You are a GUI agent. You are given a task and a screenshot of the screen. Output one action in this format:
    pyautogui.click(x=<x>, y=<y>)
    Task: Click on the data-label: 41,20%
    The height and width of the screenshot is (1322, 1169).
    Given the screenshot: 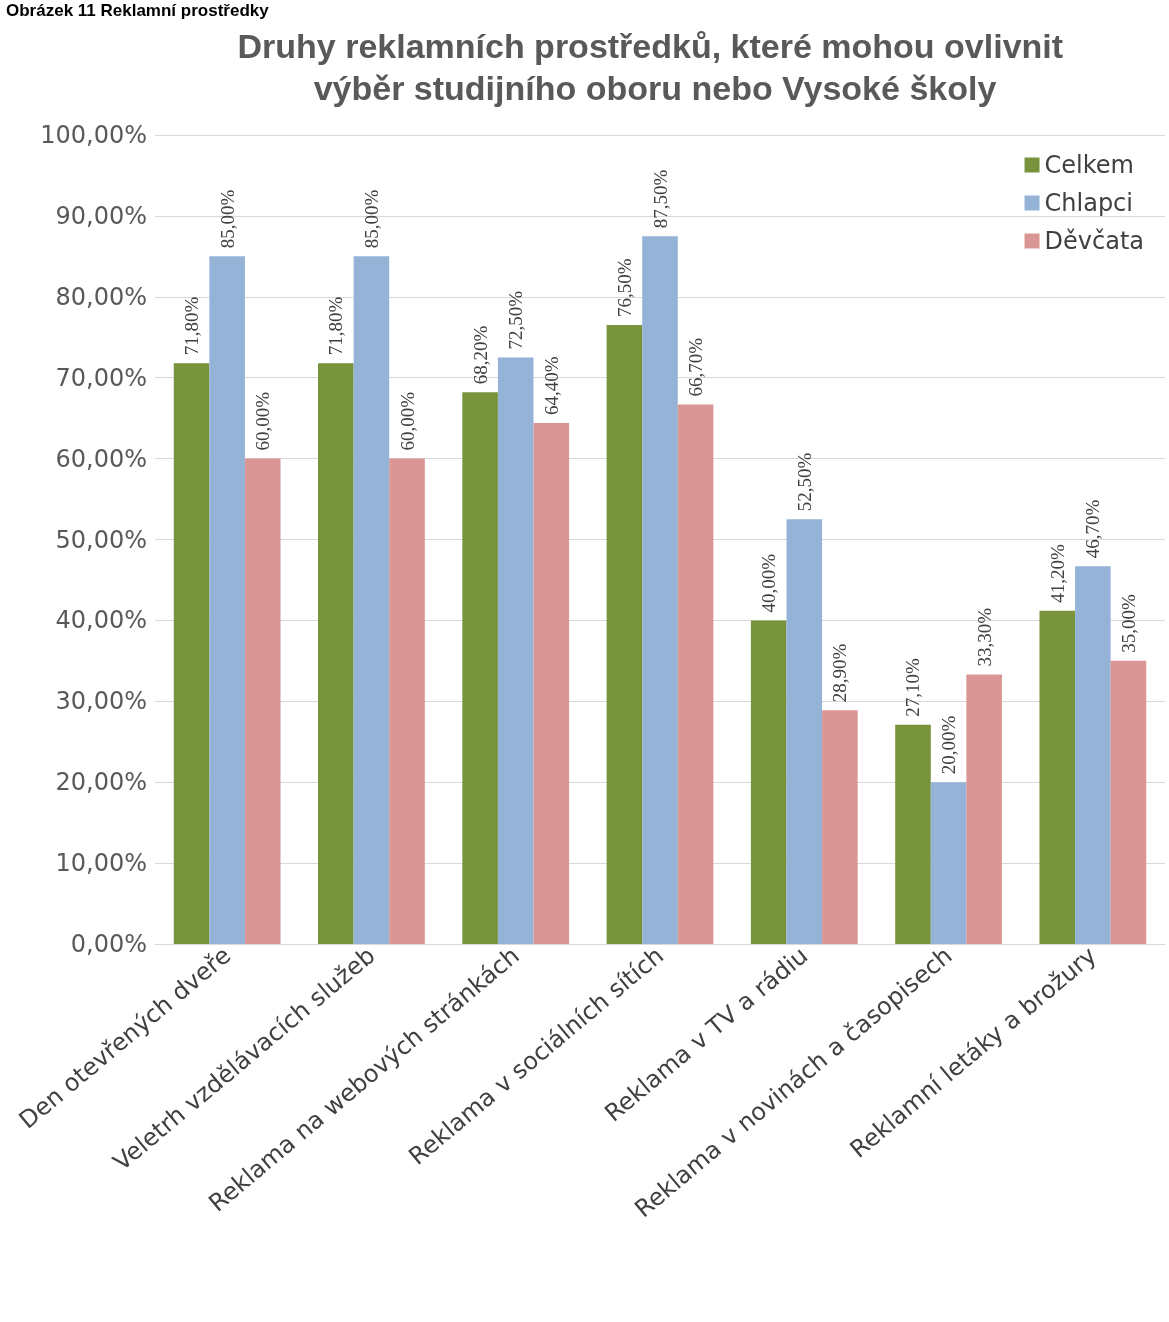 What is the action you would take?
    pyautogui.click(x=1057, y=573)
    